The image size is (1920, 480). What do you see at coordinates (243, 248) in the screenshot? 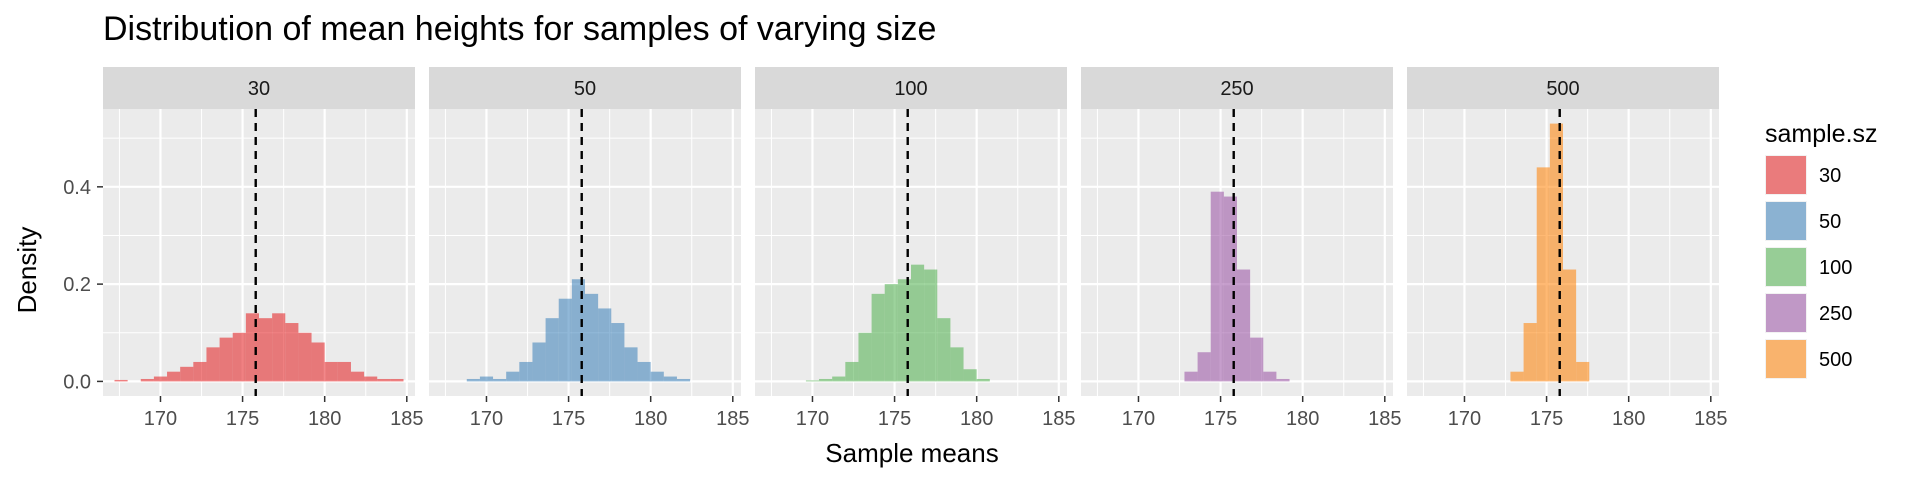
I see `facet-panel-30: 30 170 175 180 185 0.0 0.2 0.4` at bounding box center [243, 248].